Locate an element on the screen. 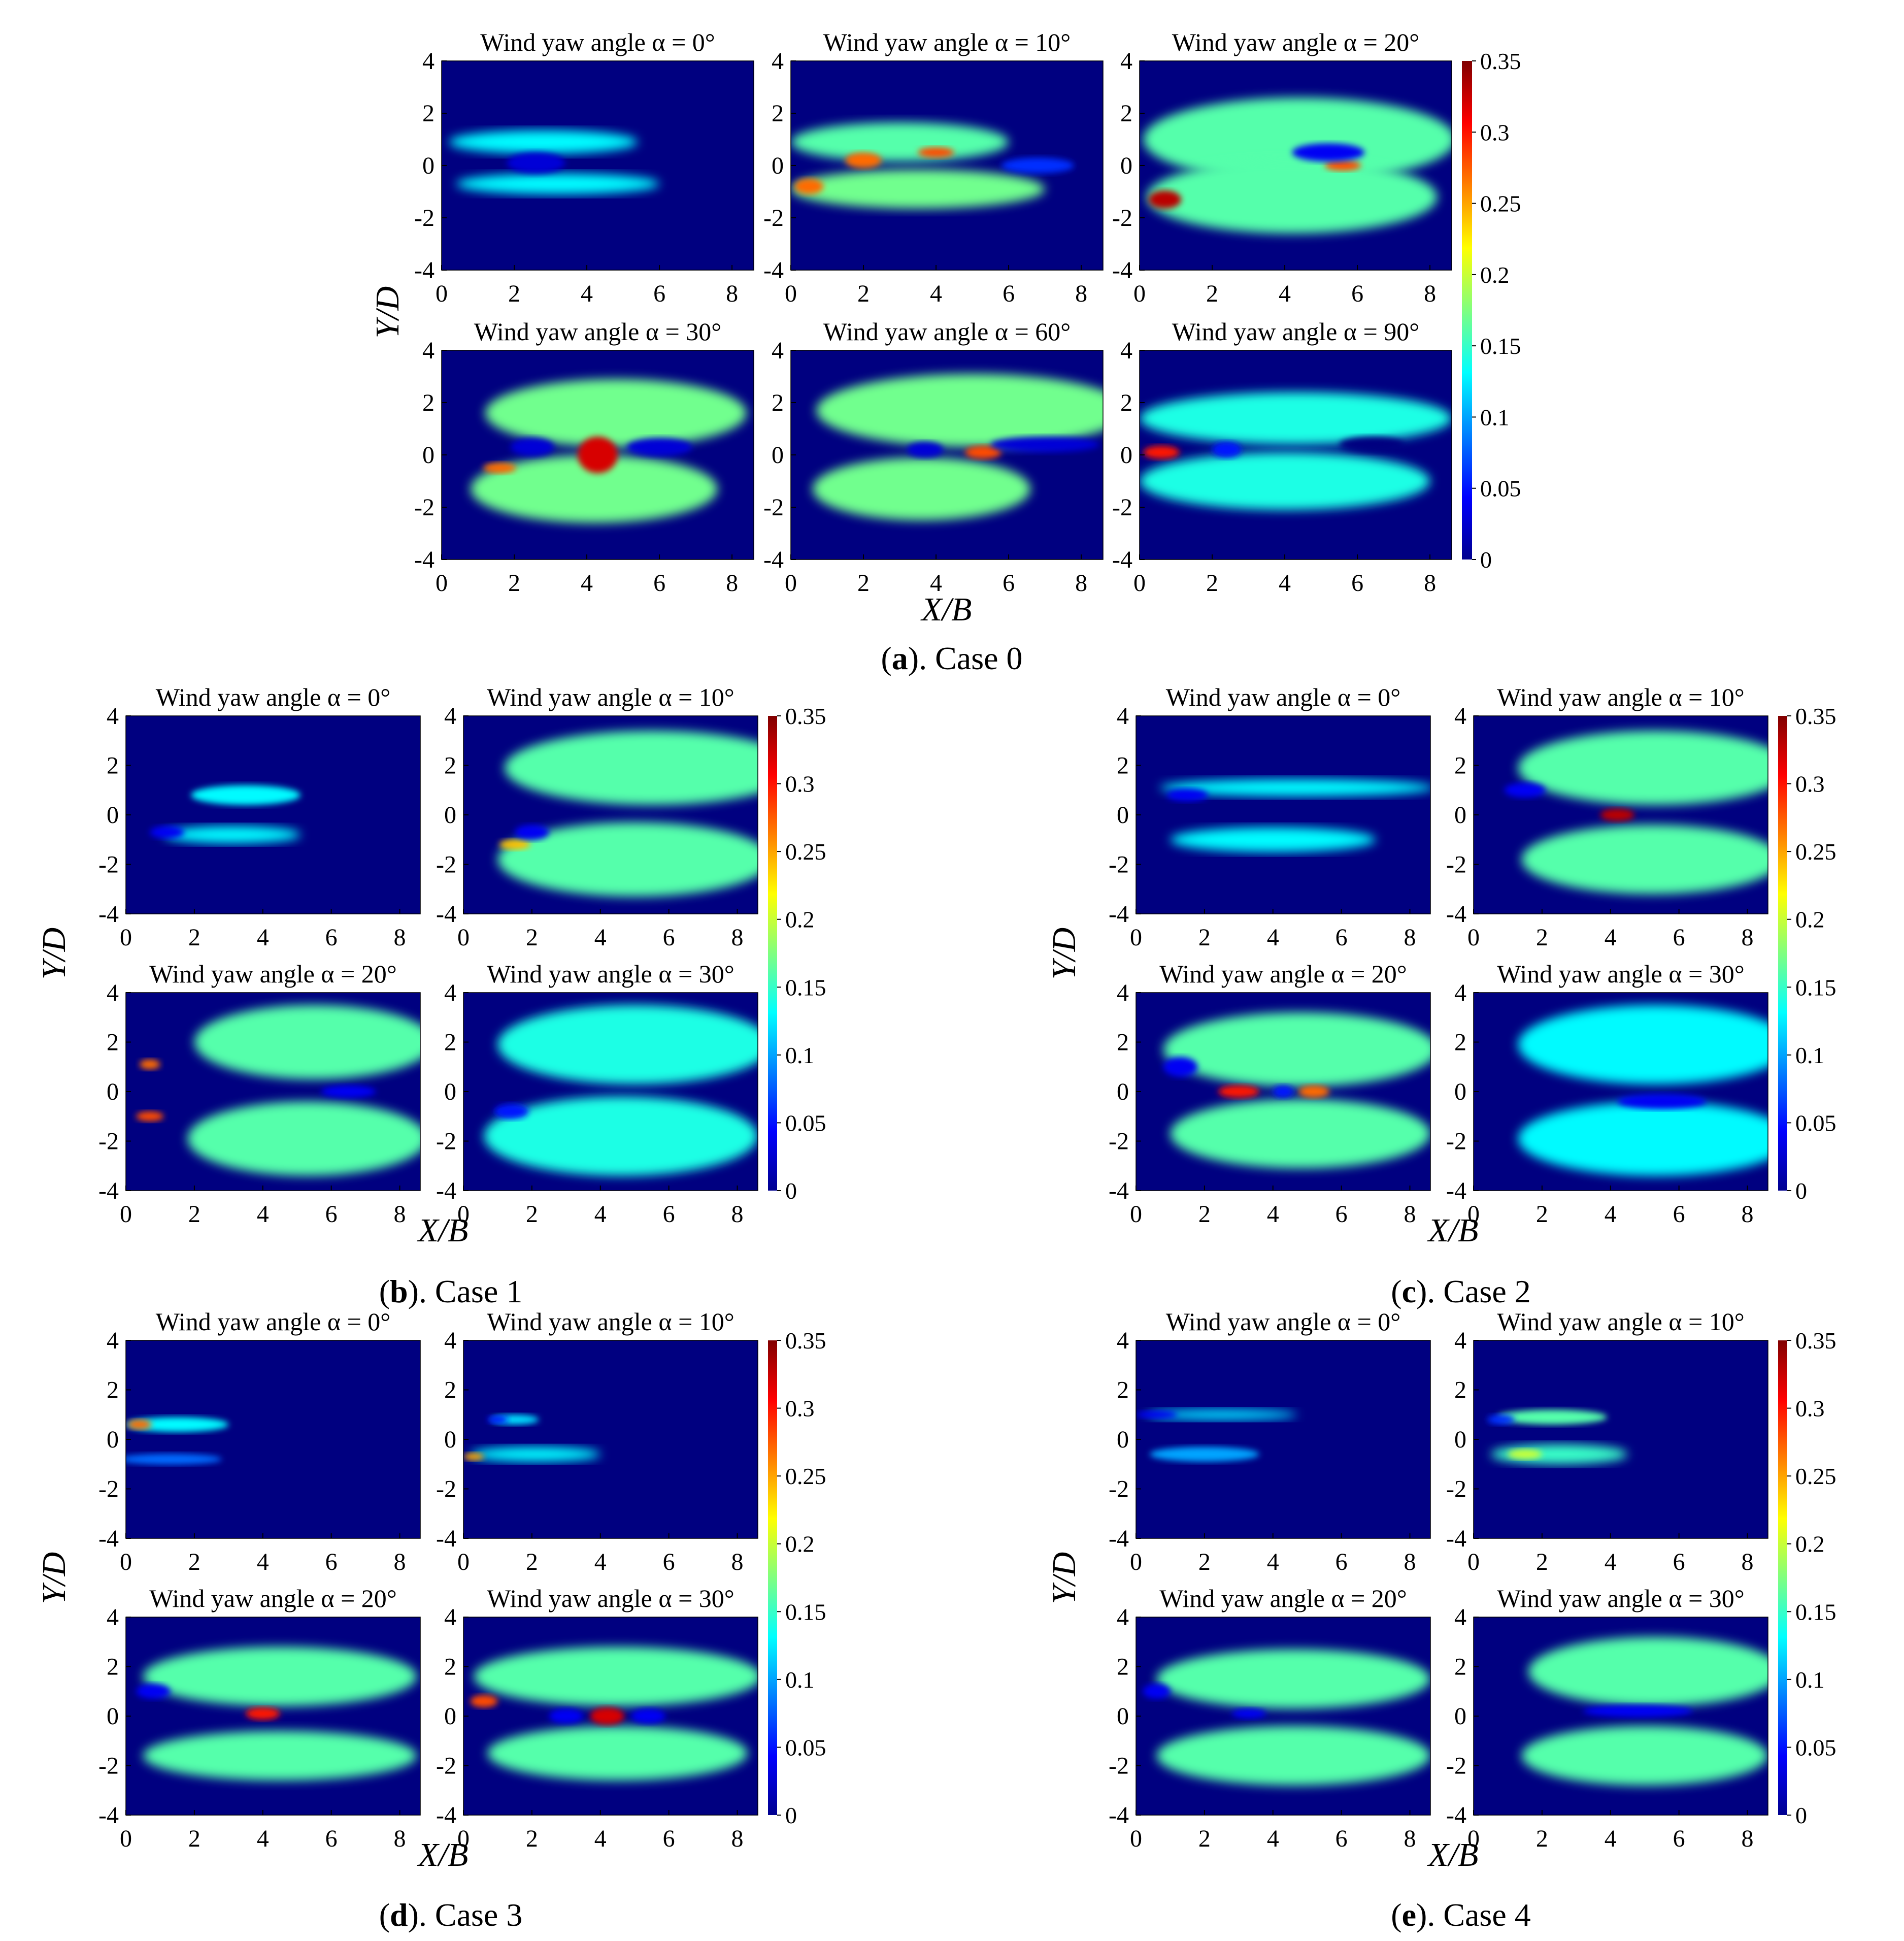 Image resolution: width=1904 pixels, height=1941 pixels. x-axis-label: X/B is located at coordinates (946, 609).